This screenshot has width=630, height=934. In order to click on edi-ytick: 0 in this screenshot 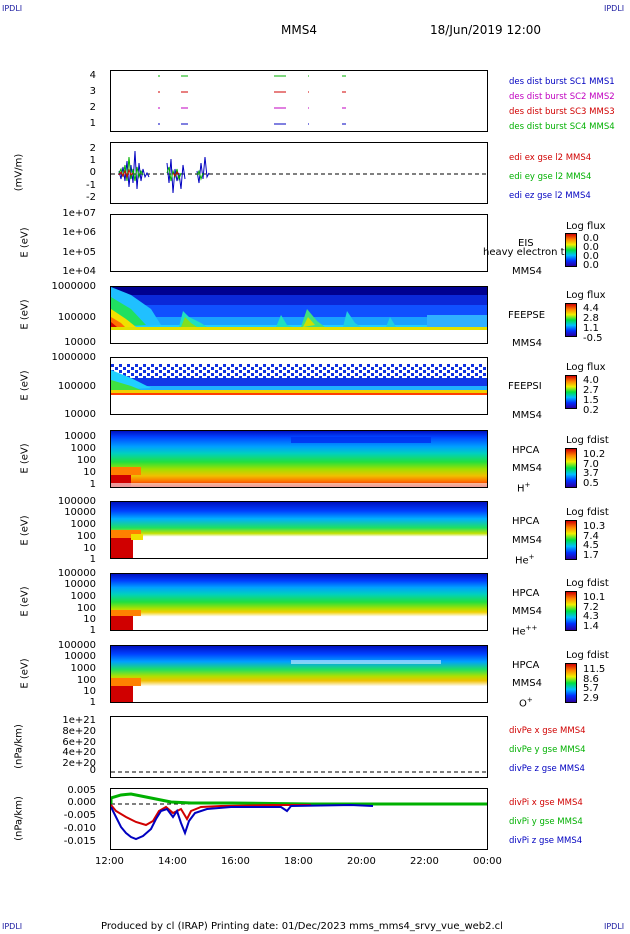, I will do `click(92, 172)`.